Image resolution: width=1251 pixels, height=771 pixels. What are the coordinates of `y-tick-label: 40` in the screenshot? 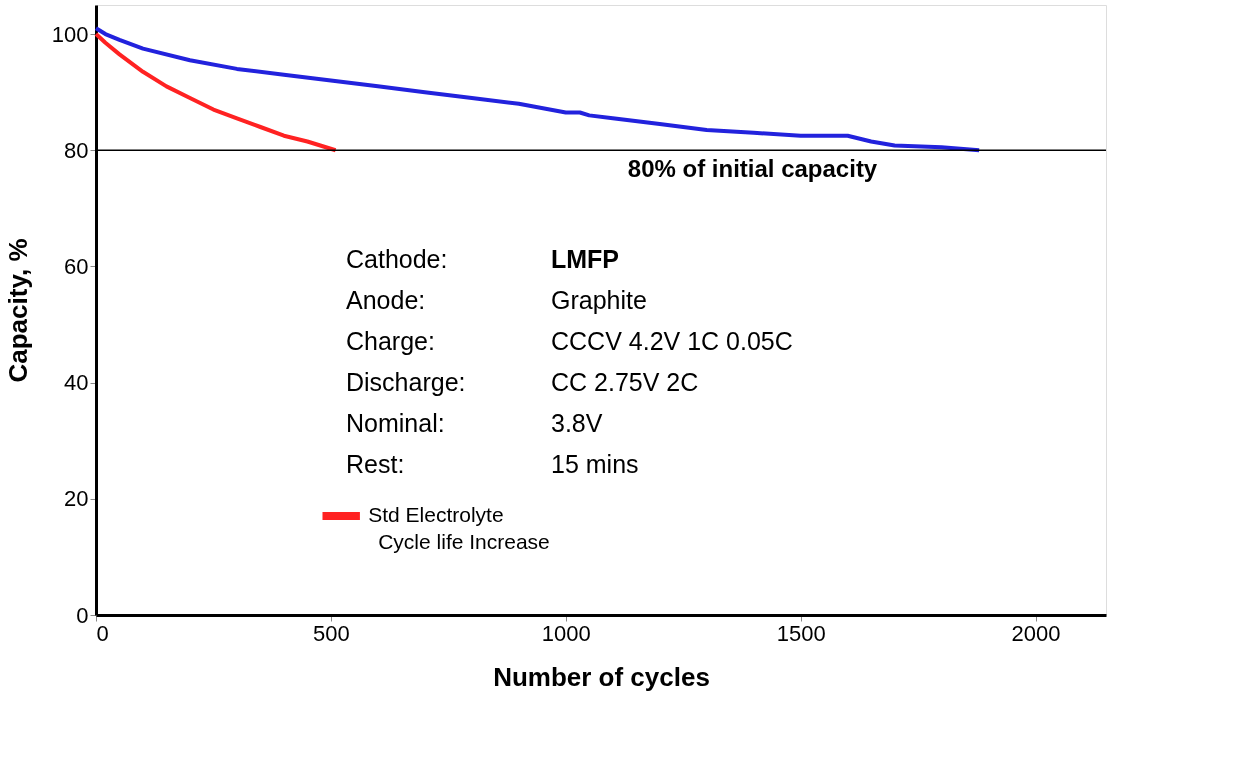 It's located at (76, 383).